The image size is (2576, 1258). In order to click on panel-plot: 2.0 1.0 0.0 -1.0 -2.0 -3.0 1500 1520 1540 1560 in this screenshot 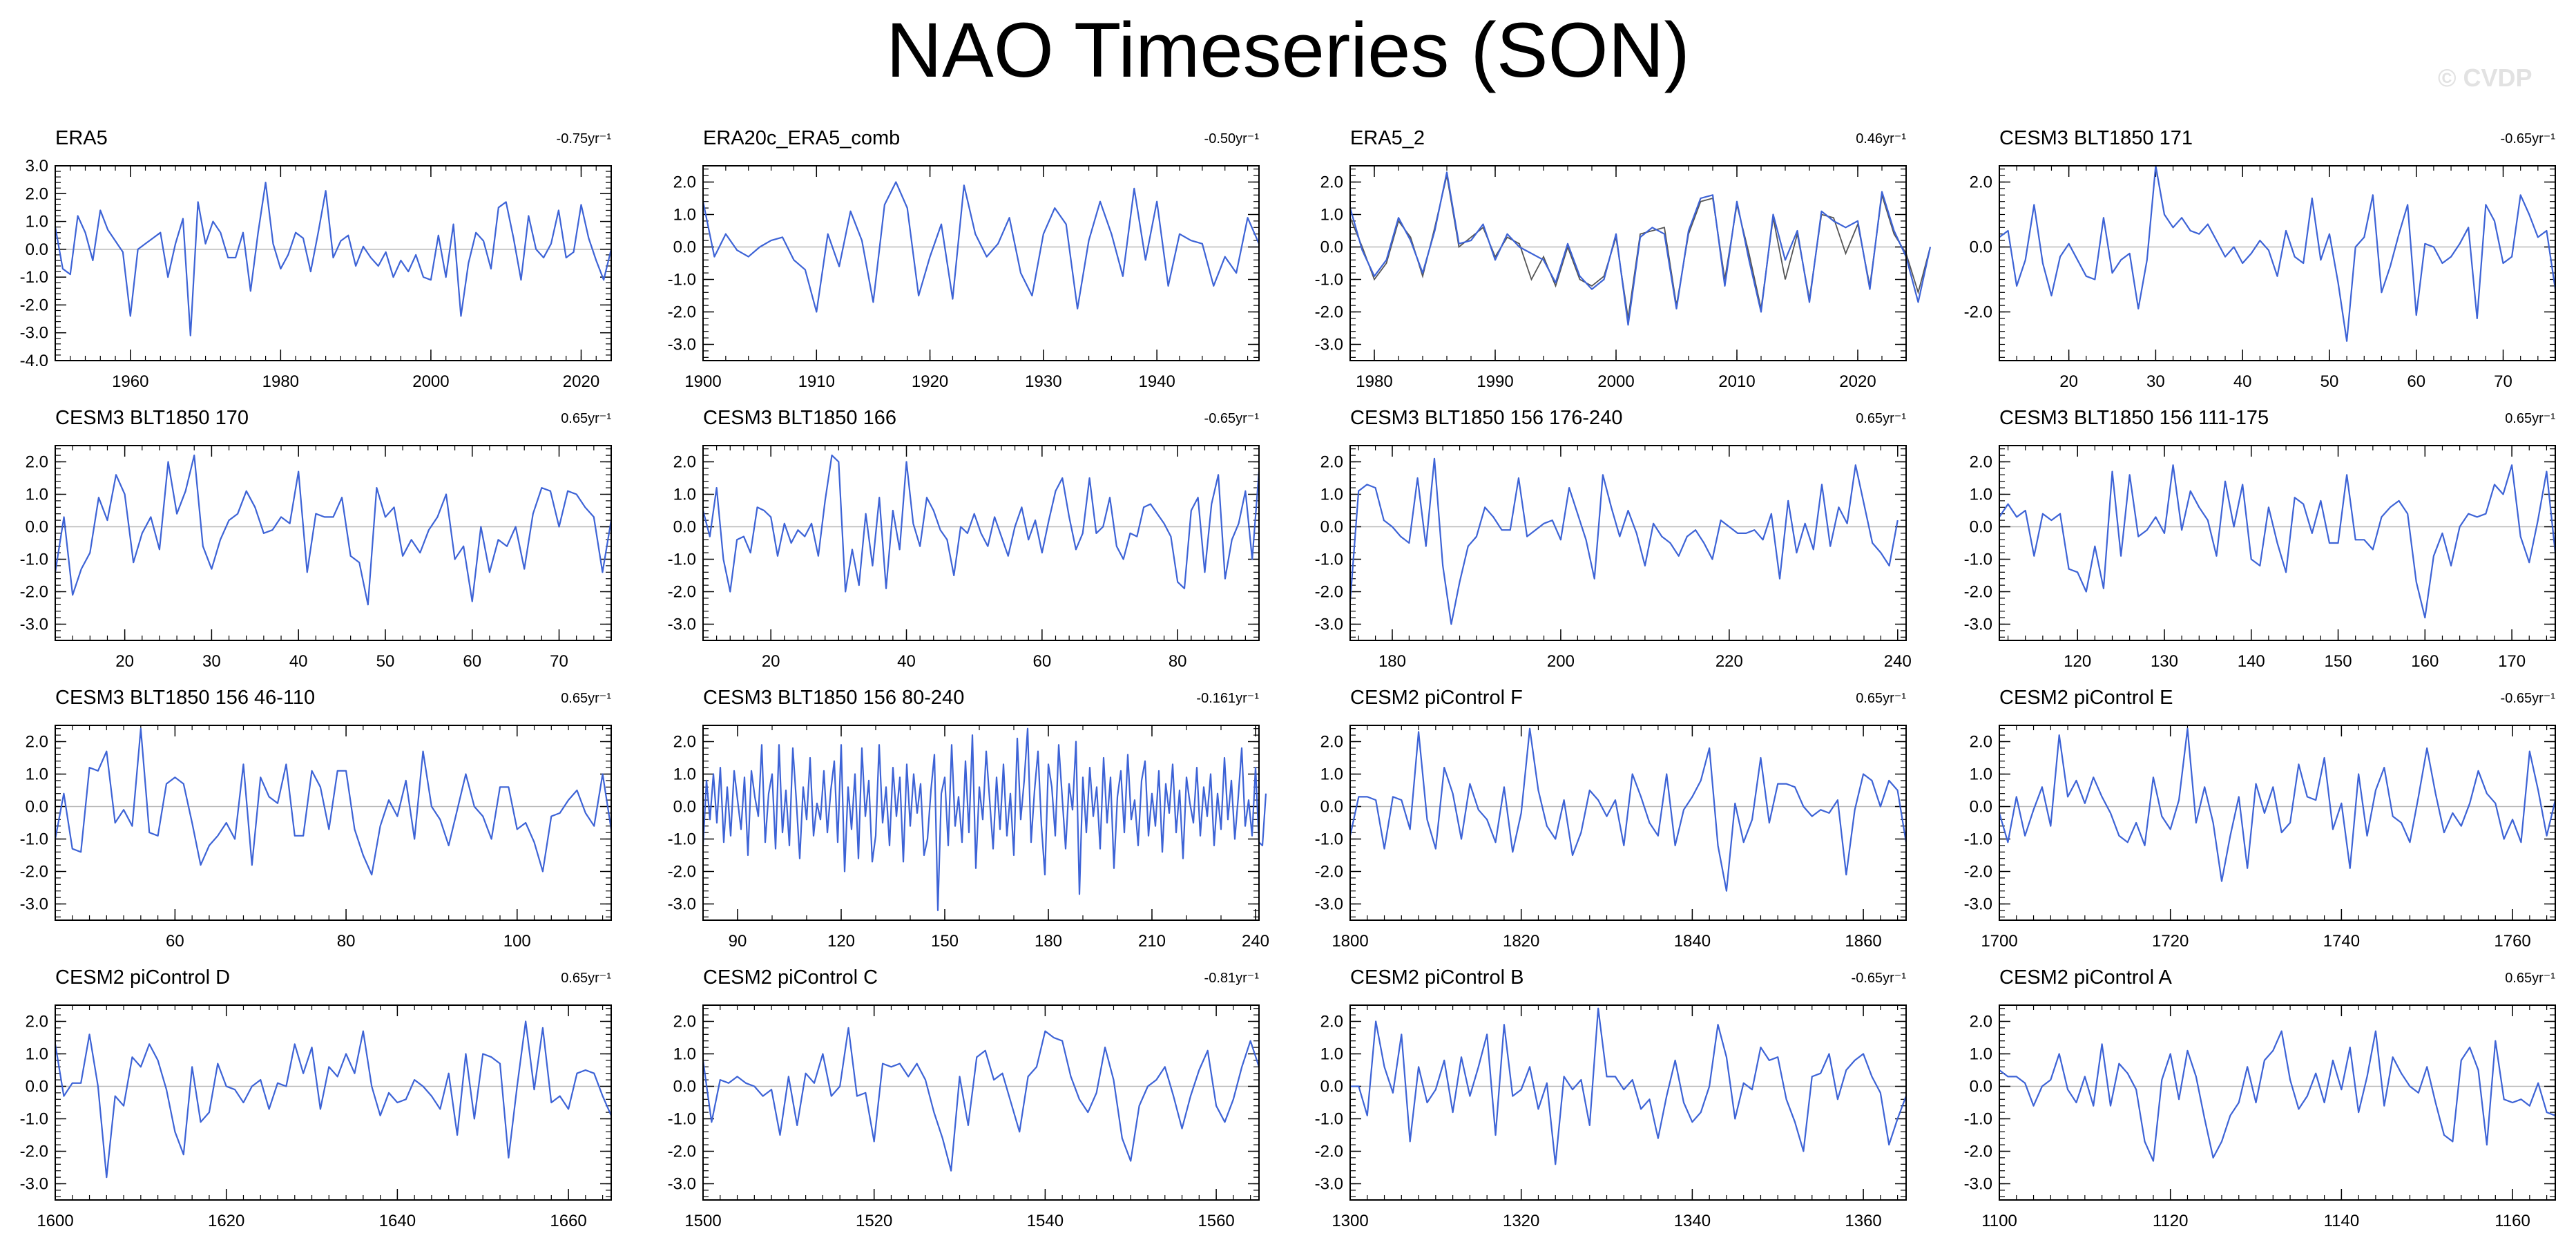, I will do `click(964, 1117)`.